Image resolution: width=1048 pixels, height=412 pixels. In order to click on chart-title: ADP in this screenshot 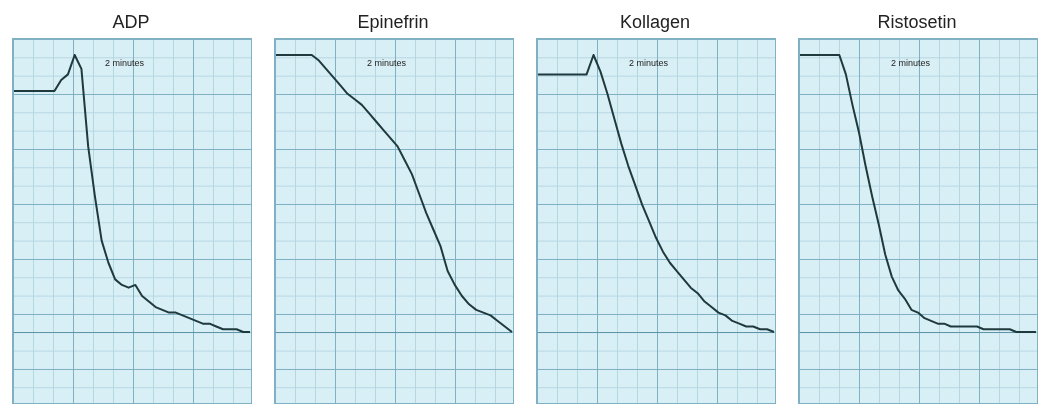, I will do `click(131, 22)`.